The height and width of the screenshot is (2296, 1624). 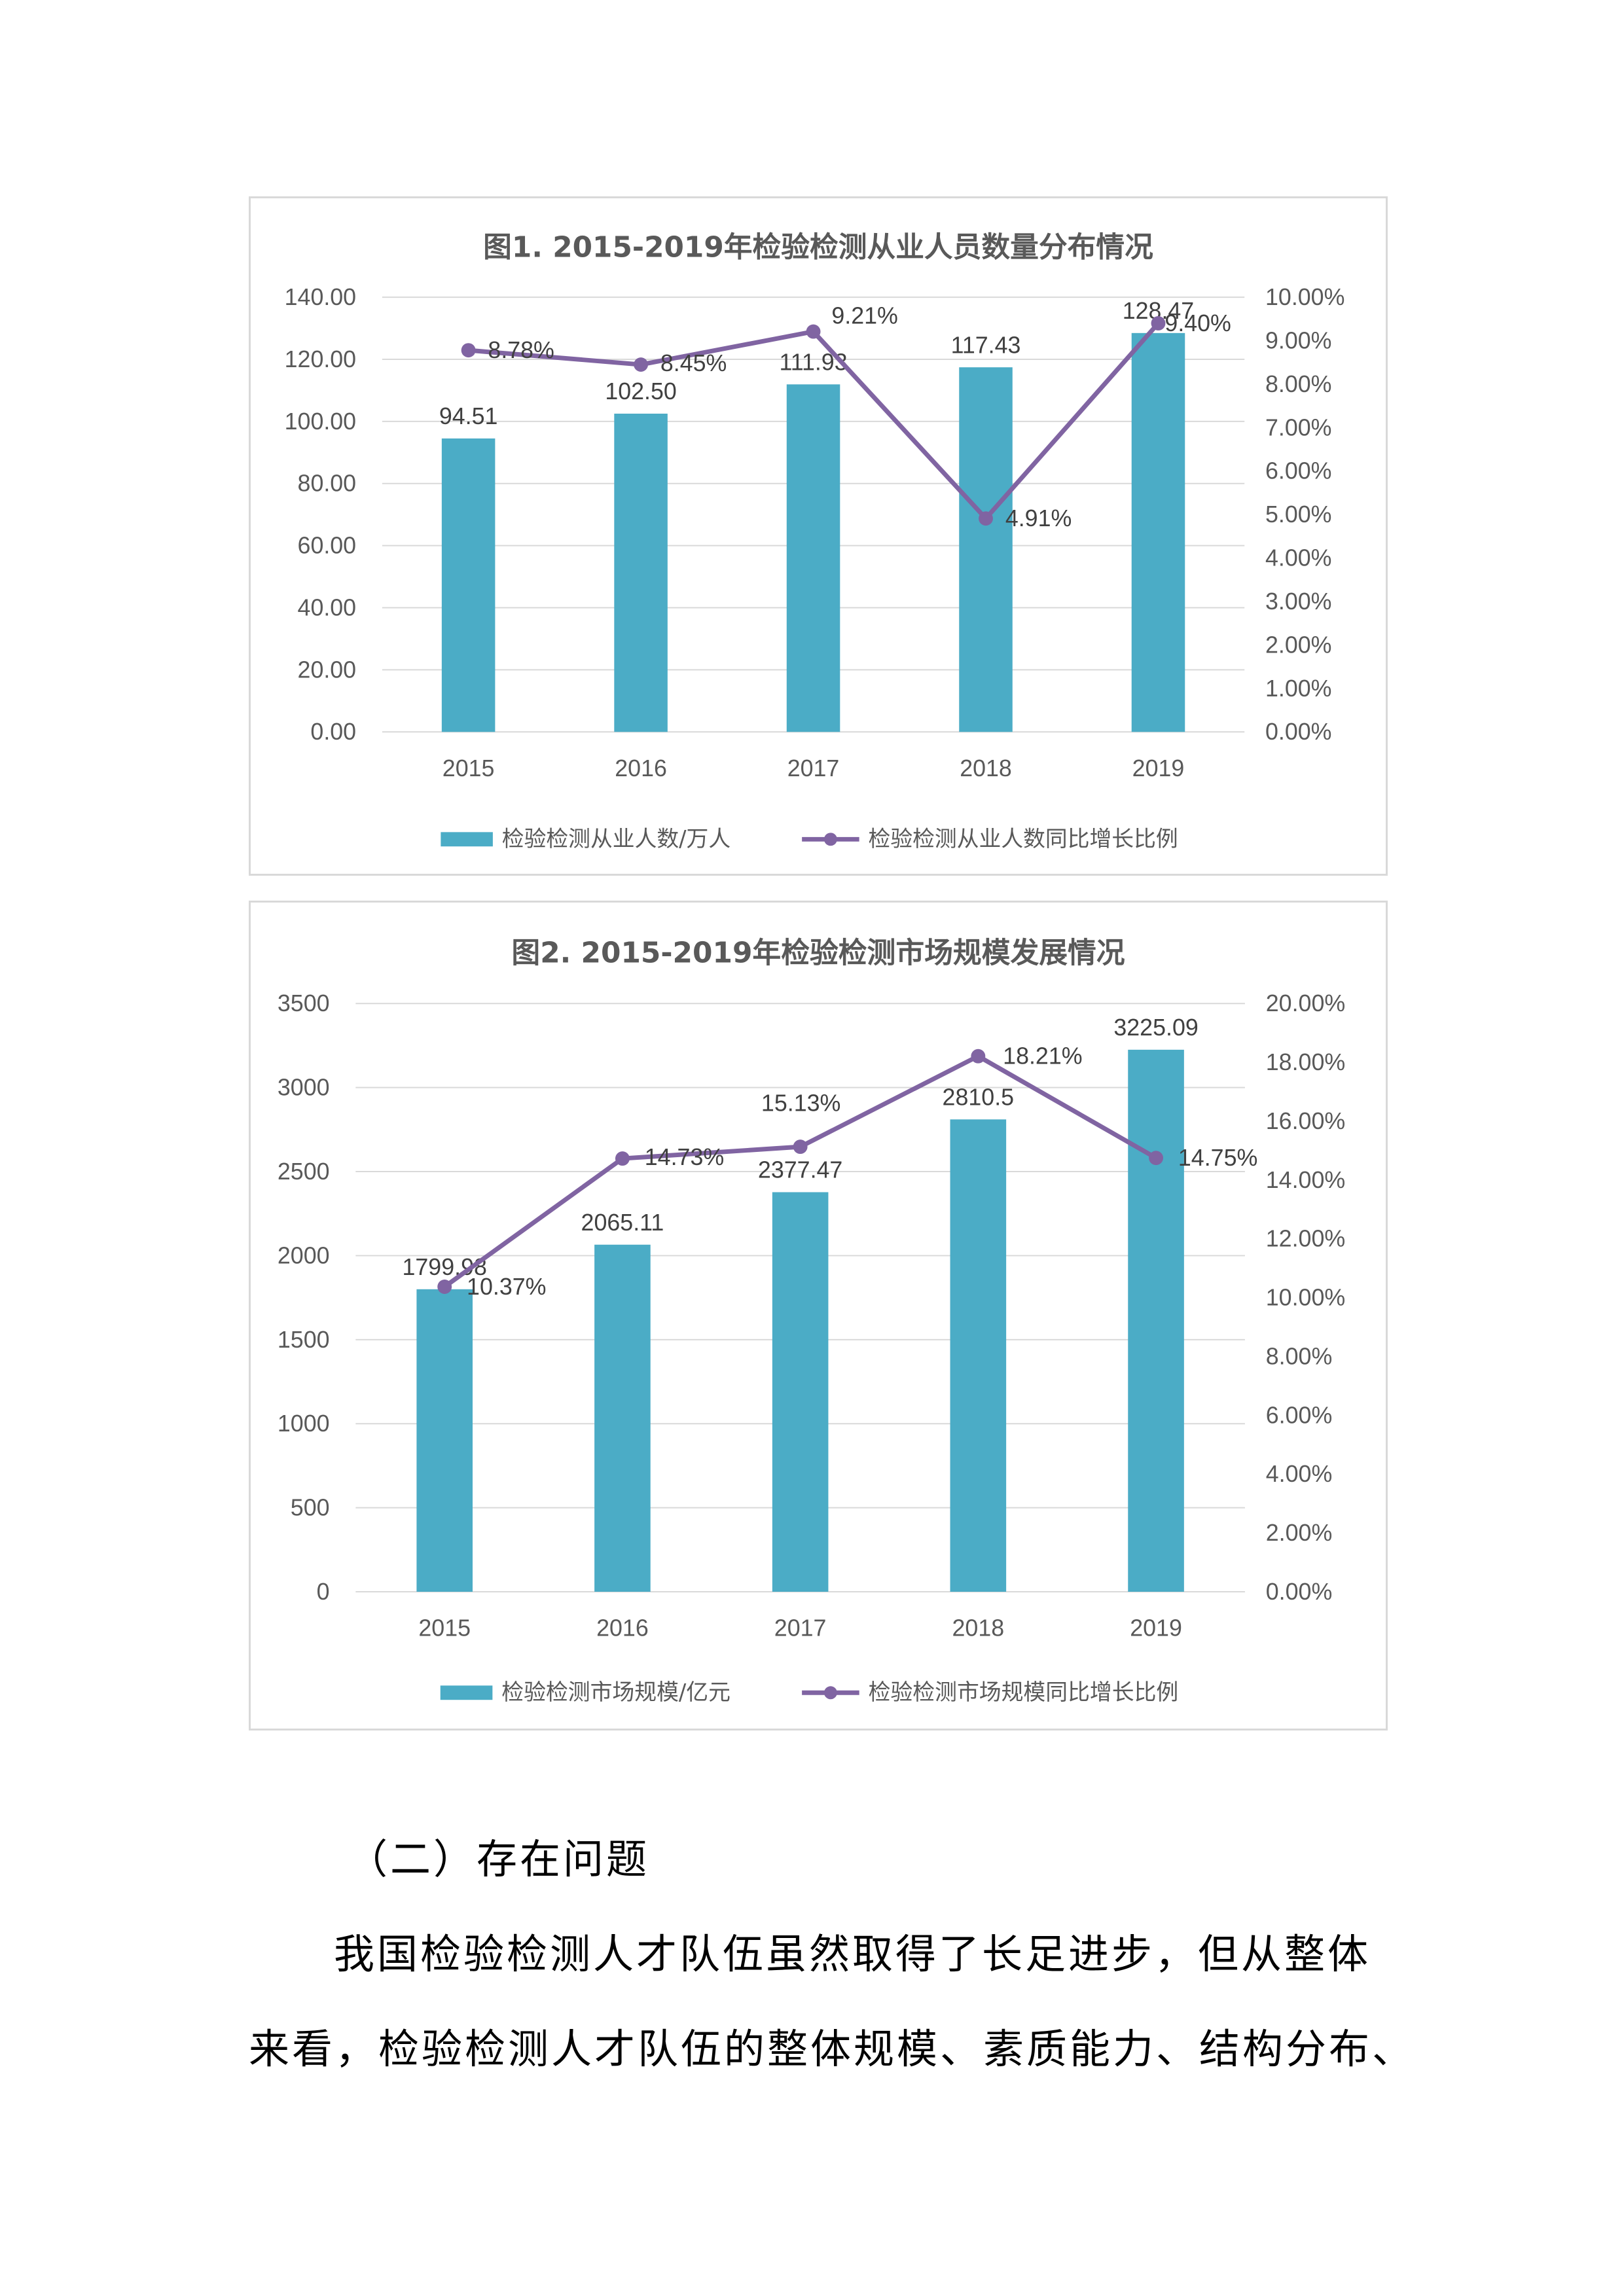 I want to click on paragraph-line-2: 来看，检验检测人才队伍的整体规模、素质能力、结构分布、, so click(x=832, y=2049).